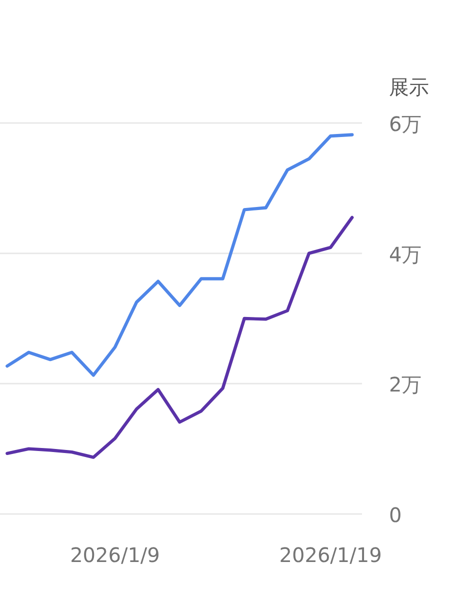  Describe the element at coordinates (409, 87) in the screenshot. I see `y-axis-title: 展示` at that location.